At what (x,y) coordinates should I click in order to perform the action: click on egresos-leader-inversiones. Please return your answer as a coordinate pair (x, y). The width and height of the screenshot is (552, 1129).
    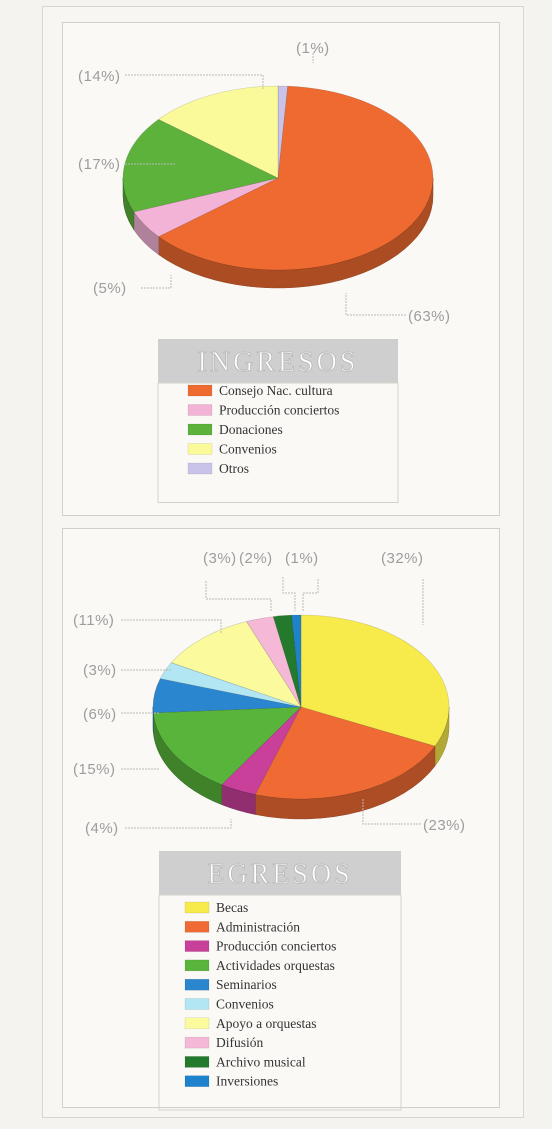
    Looking at the image, I should click on (310, 595).